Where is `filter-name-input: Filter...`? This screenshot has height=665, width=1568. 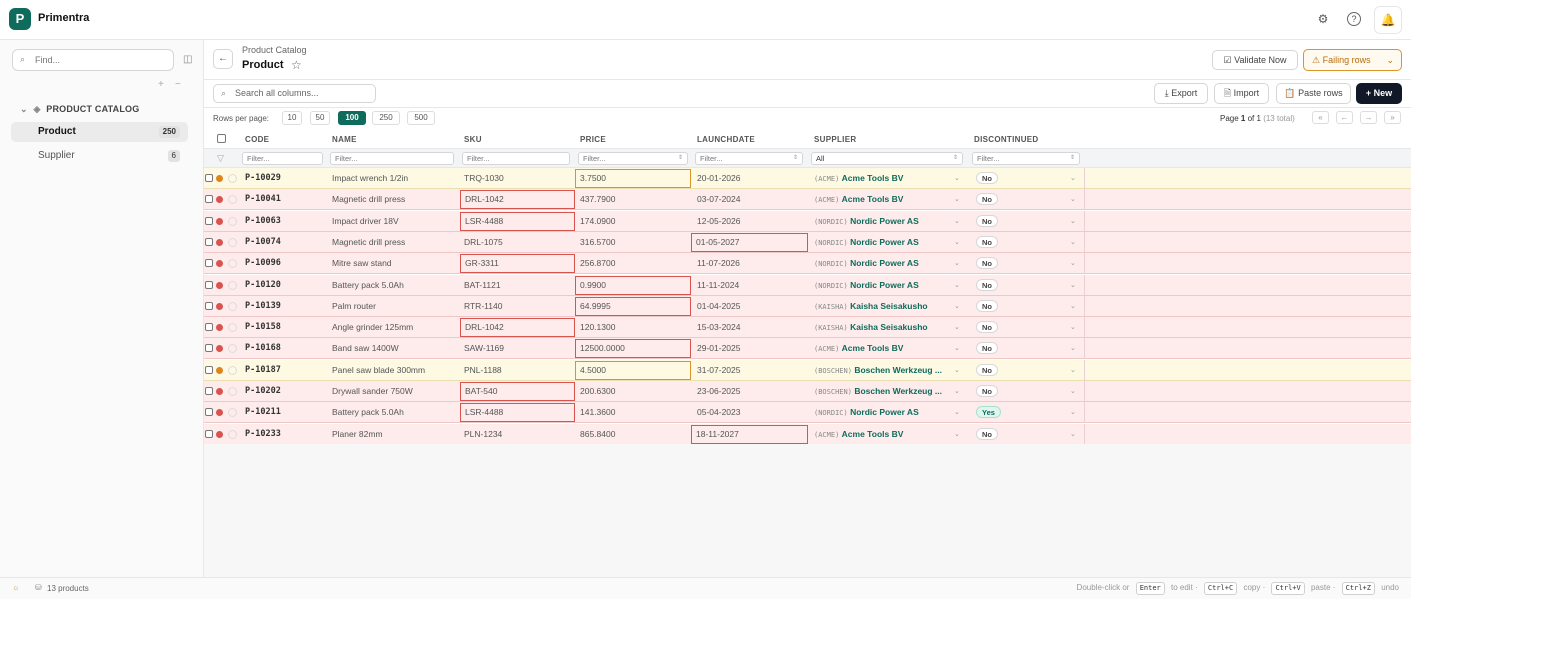
filter-name-input: Filter... is located at coordinates (392, 158).